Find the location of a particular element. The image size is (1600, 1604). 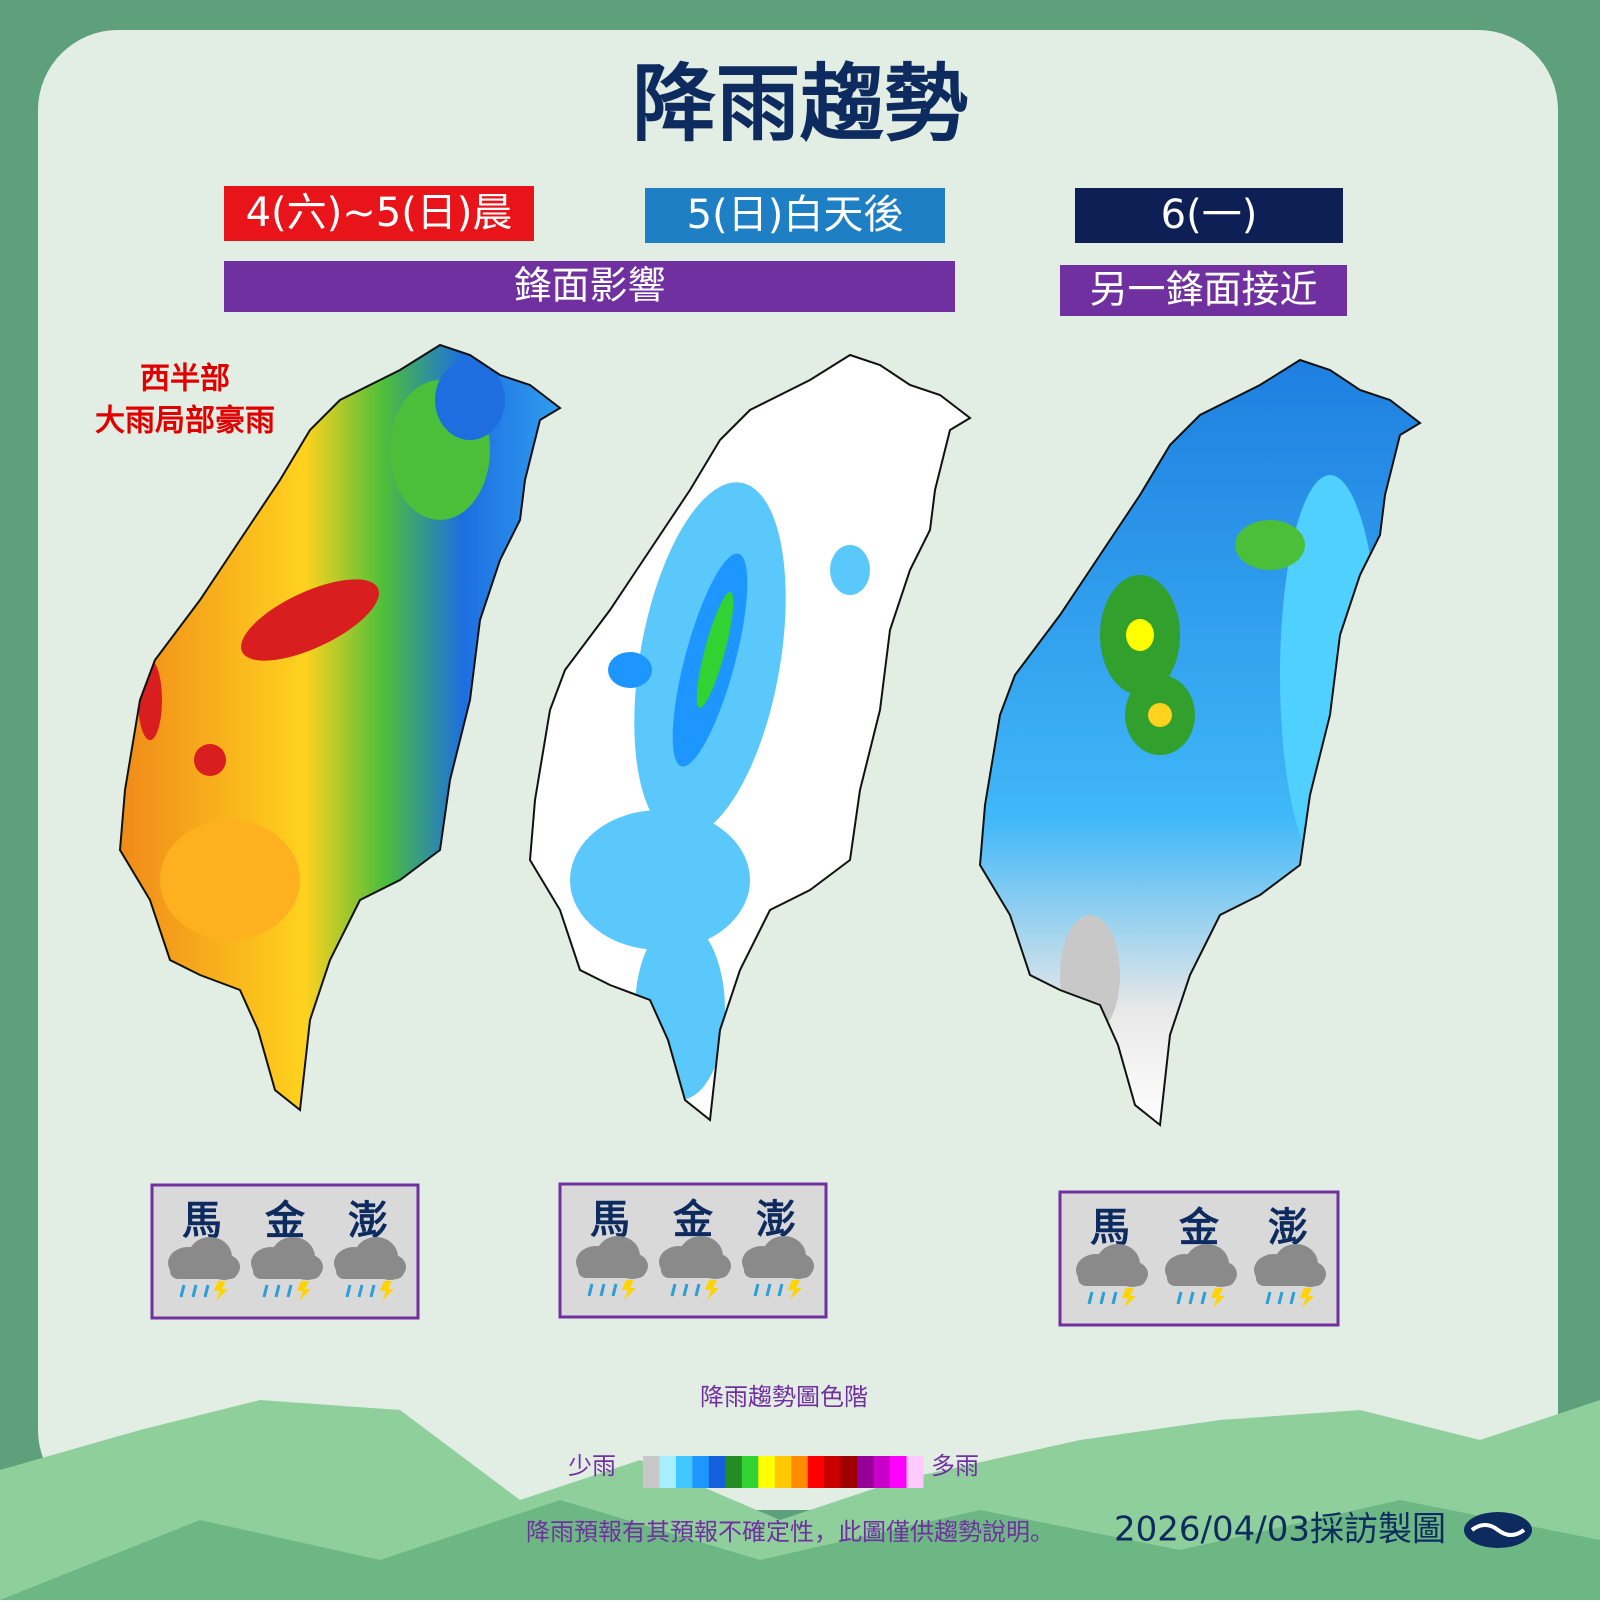

period-label: 6(一) is located at coordinates (1209, 215).